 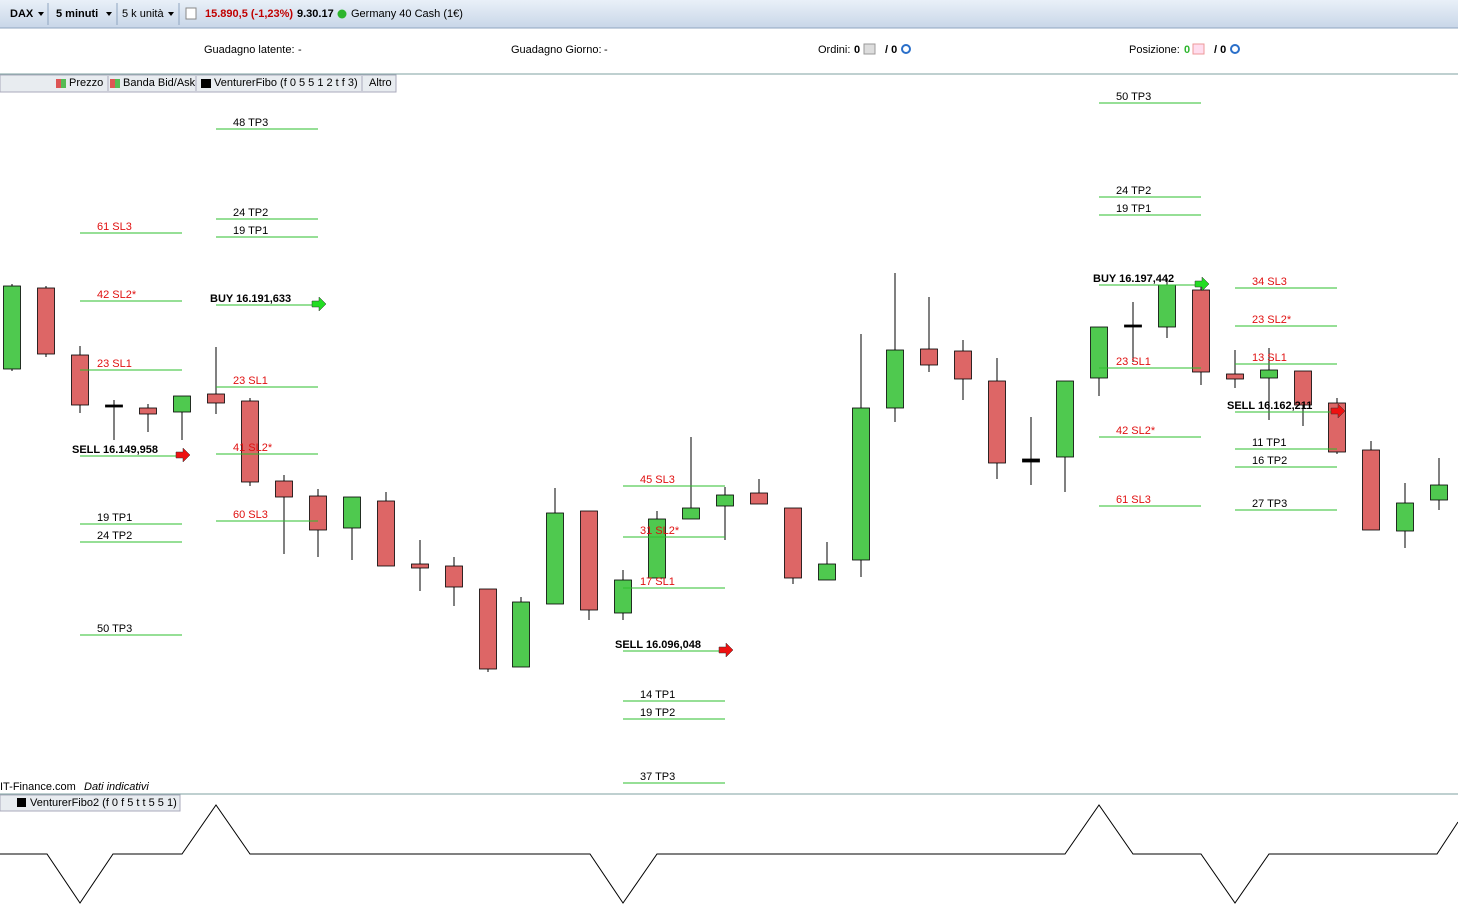 What do you see at coordinates (159, 83) in the screenshot?
I see `legend-item: Banda Bid/Ask` at bounding box center [159, 83].